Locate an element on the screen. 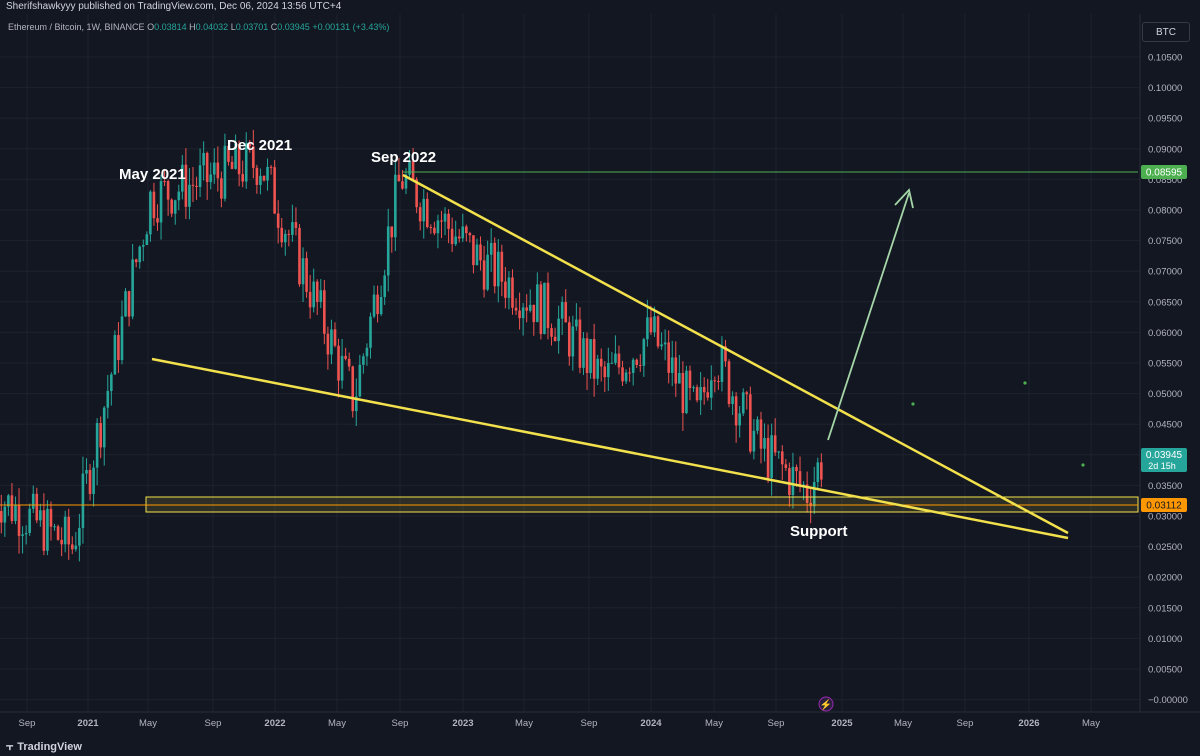 The image size is (1200, 756). y-tick-label: 0.02000 is located at coordinates (1165, 578).